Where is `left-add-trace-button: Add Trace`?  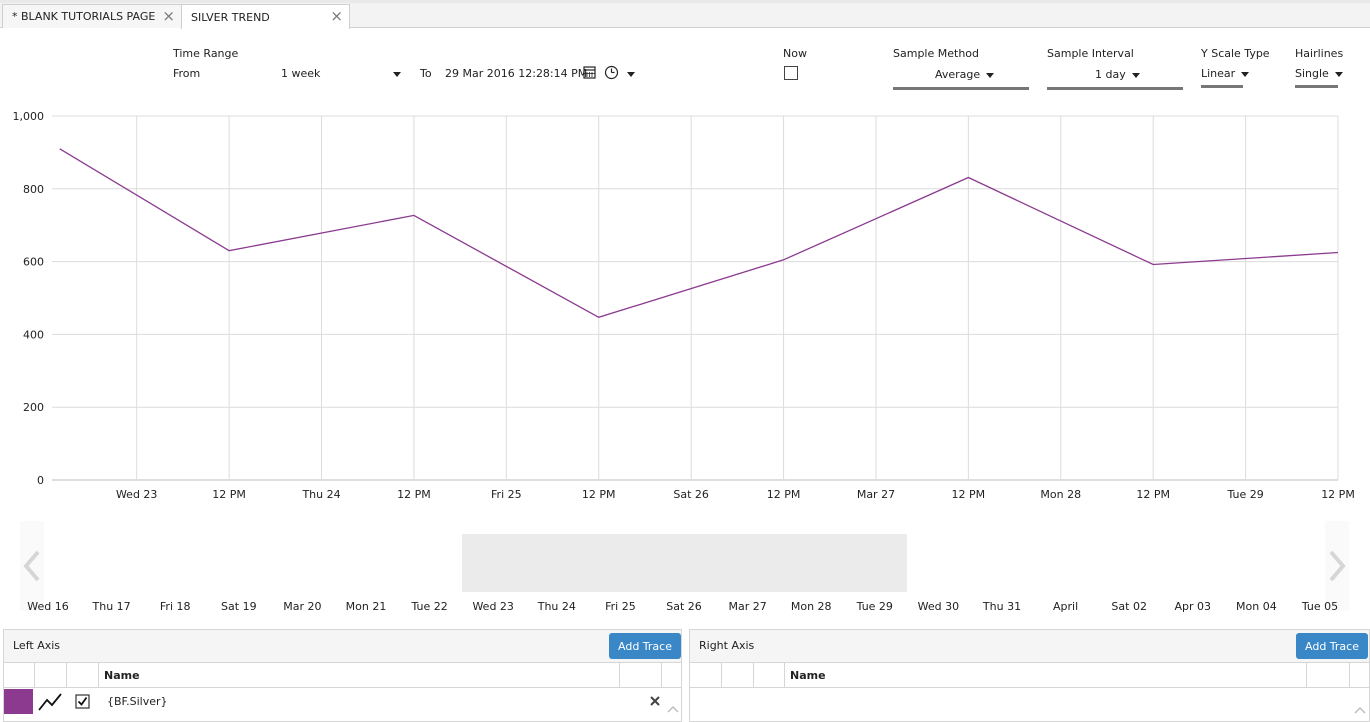 left-add-trace-button: Add Trace is located at coordinates (645, 646).